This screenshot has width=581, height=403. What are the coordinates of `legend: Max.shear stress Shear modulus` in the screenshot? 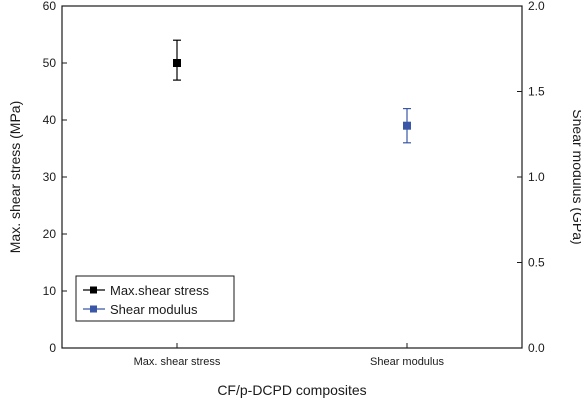 It's located at (155, 298).